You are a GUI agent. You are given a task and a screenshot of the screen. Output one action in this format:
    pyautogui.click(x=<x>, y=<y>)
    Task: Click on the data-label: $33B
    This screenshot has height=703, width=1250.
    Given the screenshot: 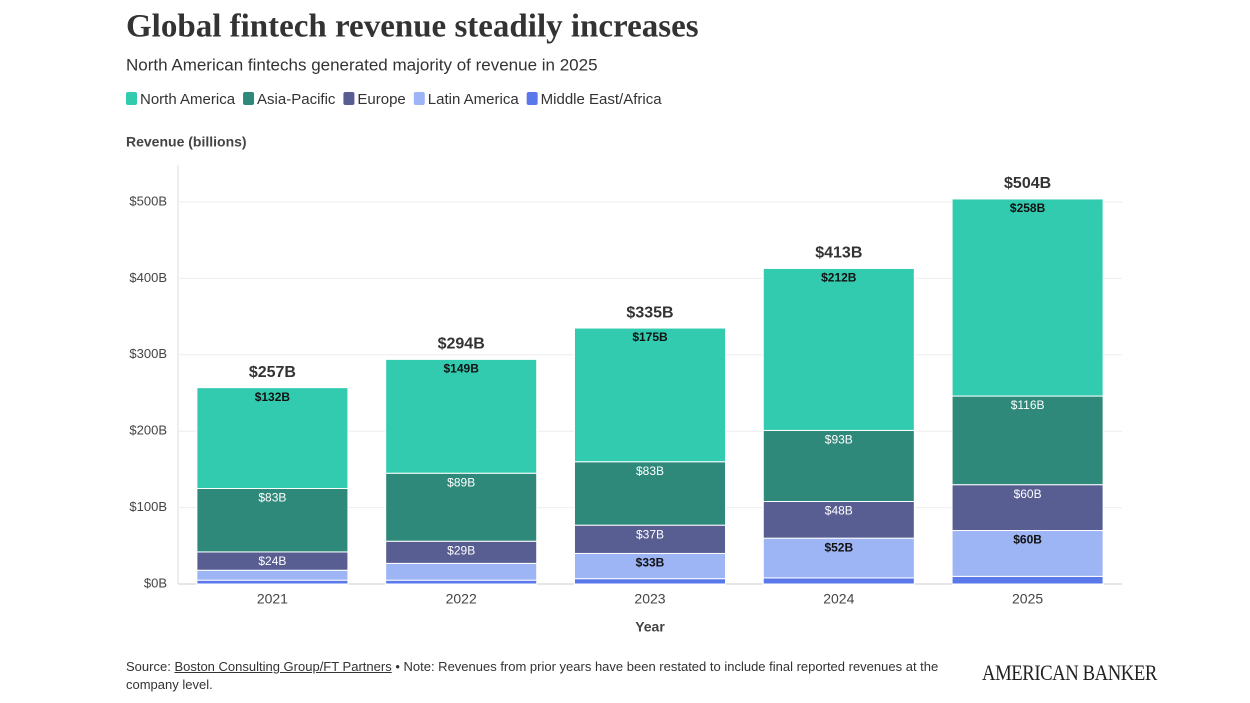 What is the action you would take?
    pyautogui.click(x=650, y=563)
    